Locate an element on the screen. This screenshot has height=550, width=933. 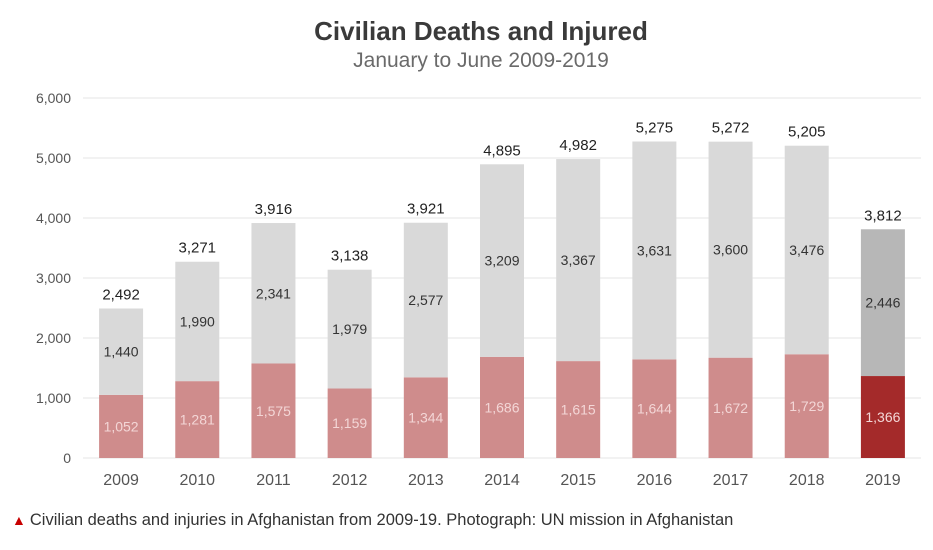
data-label-total: 4,895 is located at coordinates (502, 150).